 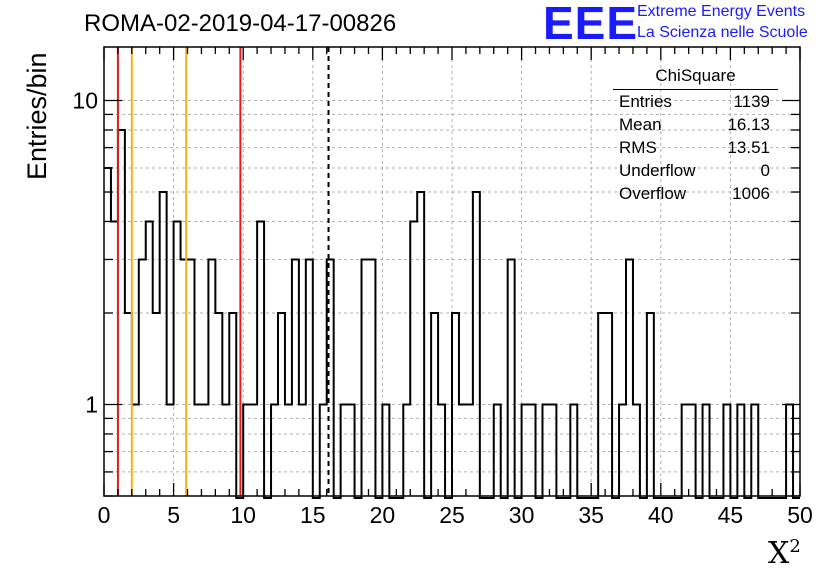 I want to click on stats-label: Entries, so click(x=645, y=101).